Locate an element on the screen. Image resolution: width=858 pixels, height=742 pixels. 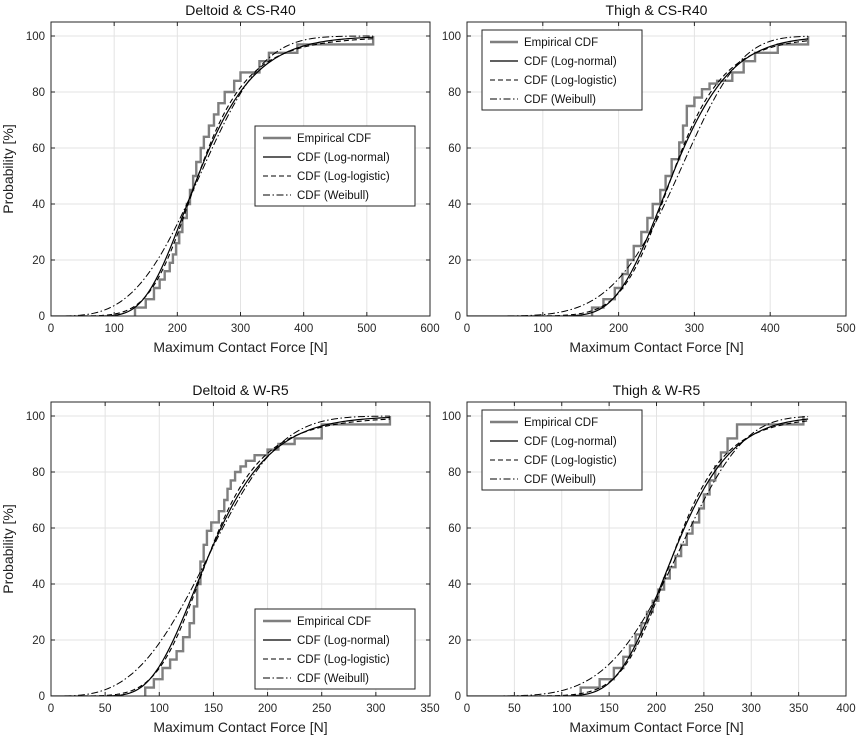
chart-title: Thigh & CS-R40 is located at coordinates (657, 10).